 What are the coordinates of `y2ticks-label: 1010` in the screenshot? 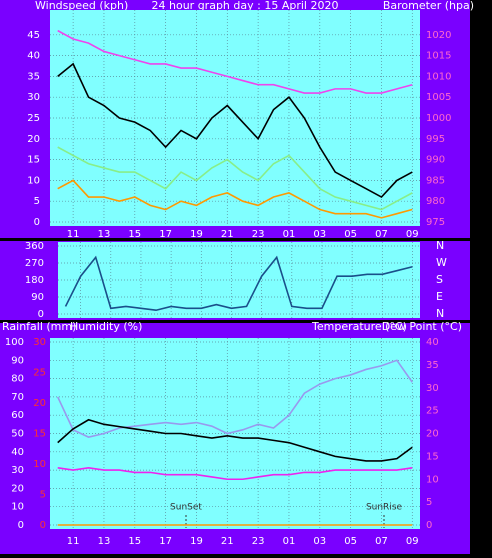 It's located at (438, 76).